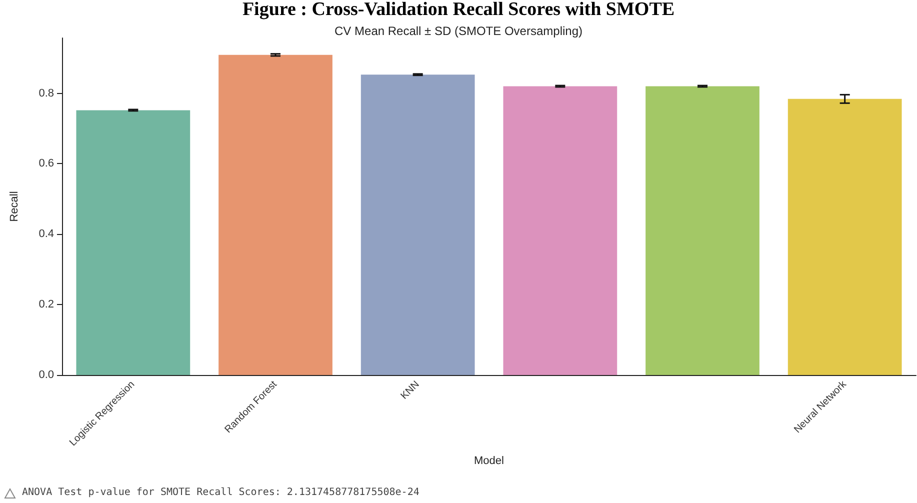 Image resolution: width=917 pixels, height=503 pixels. Describe the element at coordinates (221, 492) in the screenshot. I see `text: ANOVA Test p-value for SMOTE Recall Scores: 2.1317458778175508e-24` at that location.